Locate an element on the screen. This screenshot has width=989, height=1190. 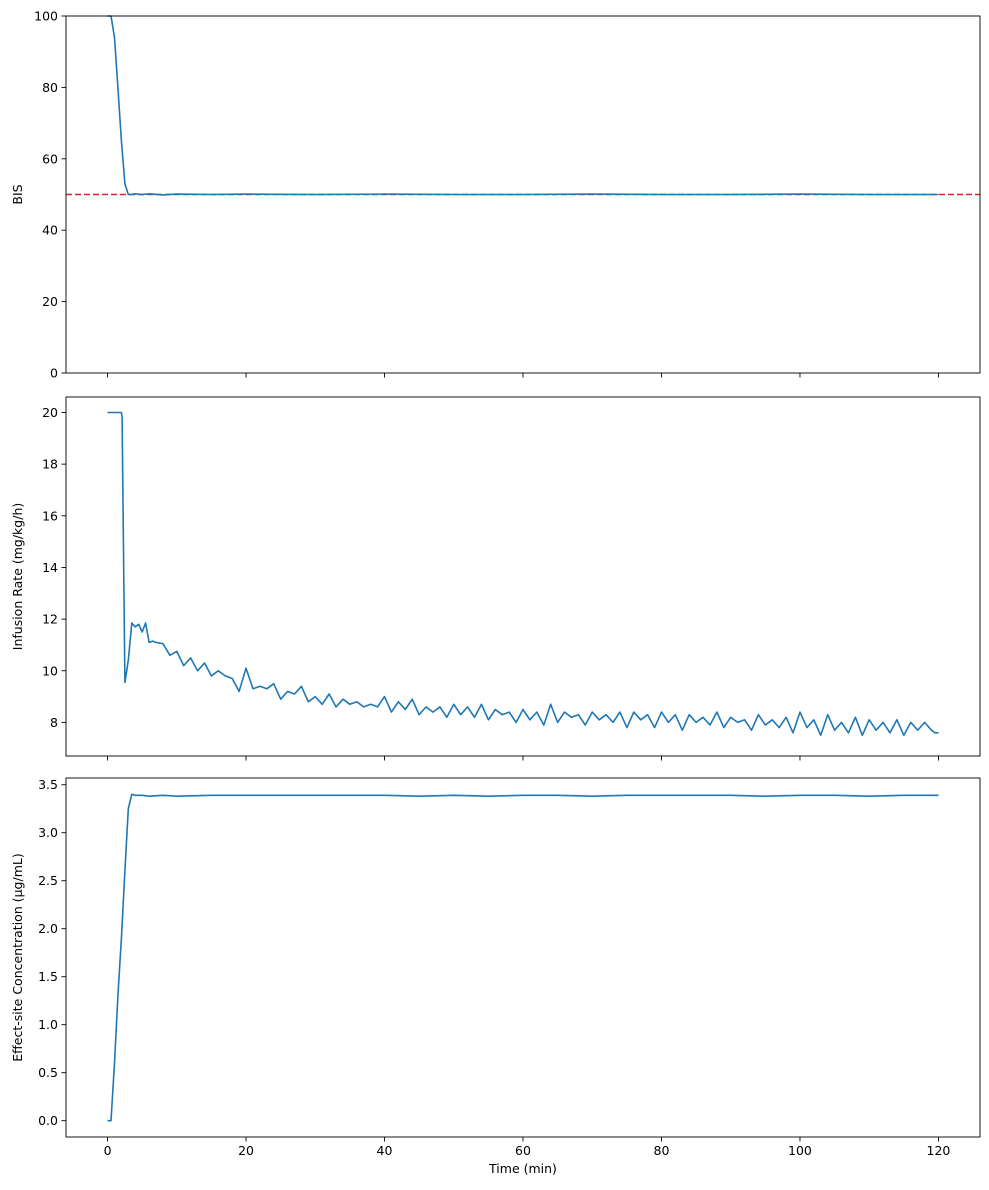
bis-y-tick-label: 60 is located at coordinates (50, 158).